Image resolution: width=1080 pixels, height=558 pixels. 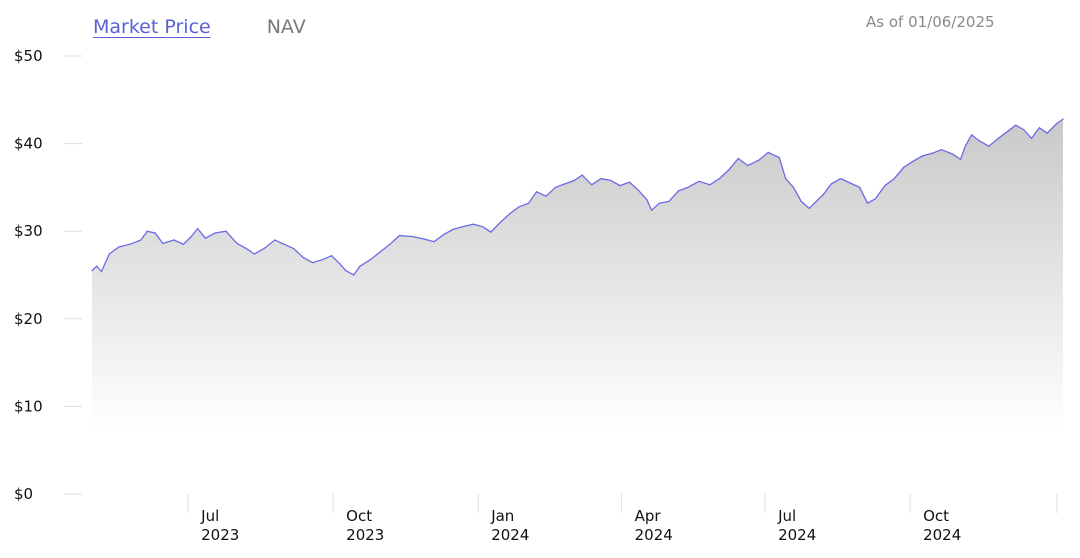 I want to click on y-tick-label: $30, so click(x=28, y=231).